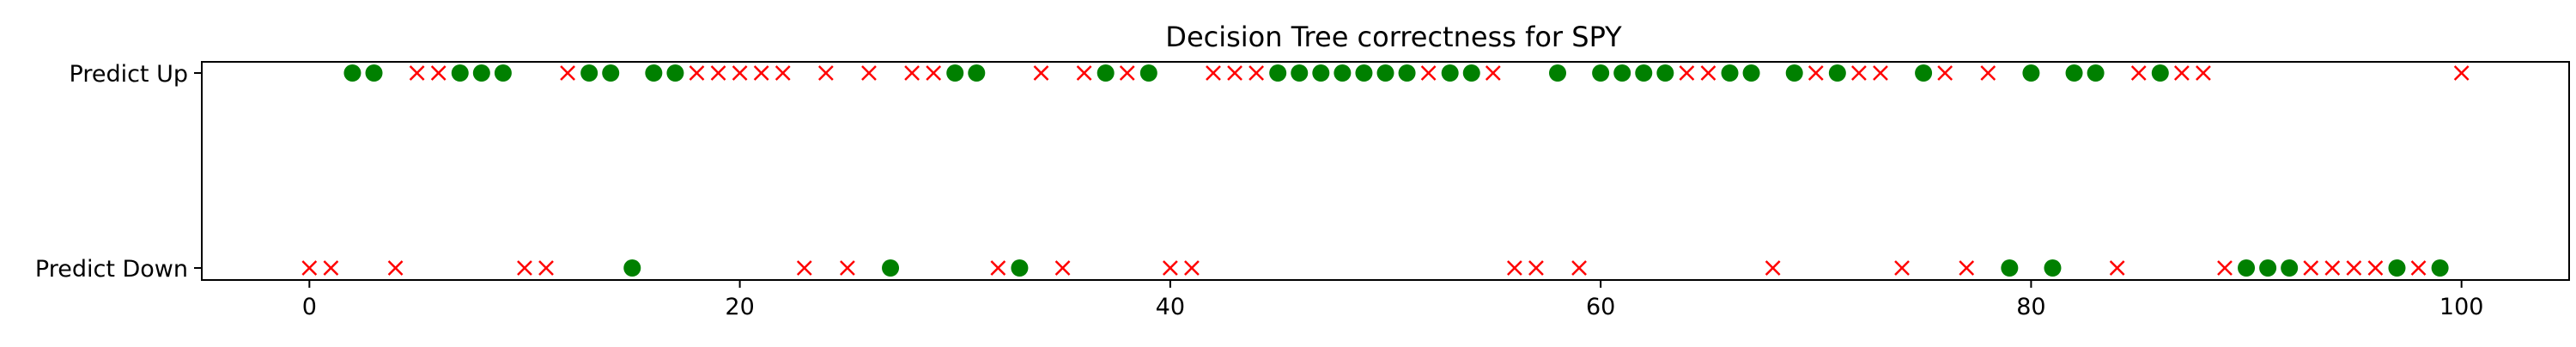 The image size is (2576, 347). Describe the element at coordinates (1393, 37) in the screenshot. I see `chart-title: Decision Tree correctness for SPY` at that location.